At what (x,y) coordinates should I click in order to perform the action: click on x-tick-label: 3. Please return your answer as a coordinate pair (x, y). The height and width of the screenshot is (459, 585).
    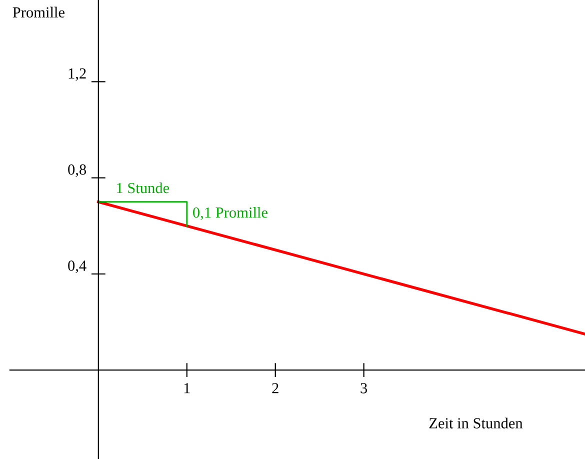
    Looking at the image, I should click on (364, 388).